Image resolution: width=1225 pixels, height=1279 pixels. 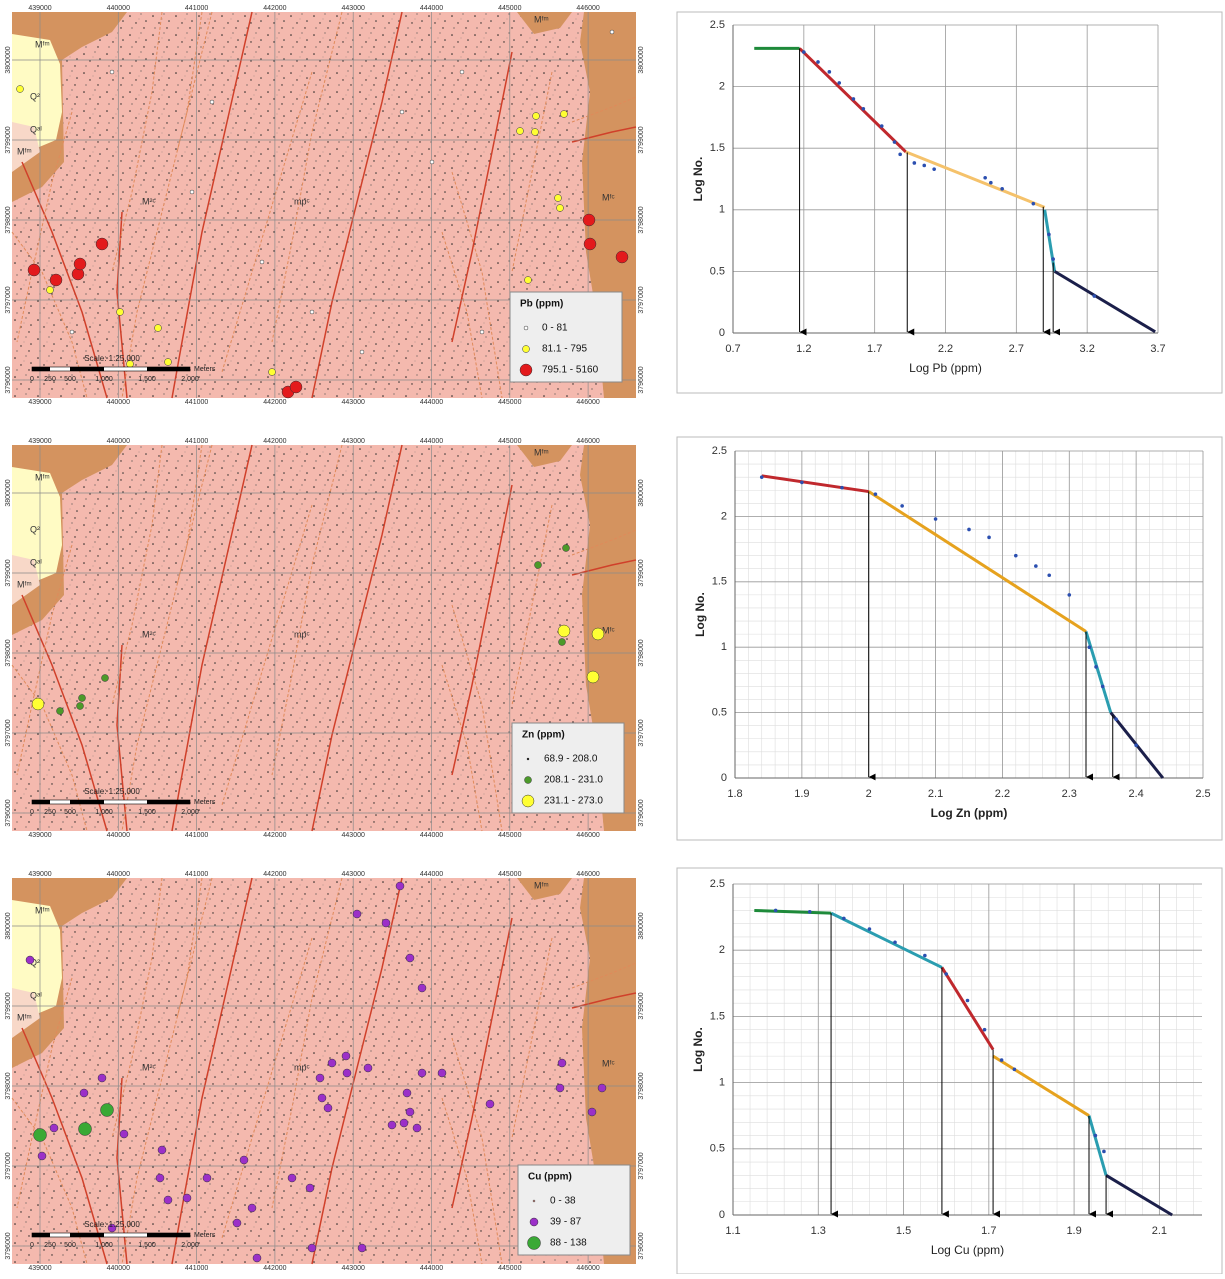 I want to click on geology-label: Mᶠᶜ, so click(x=608, y=630).